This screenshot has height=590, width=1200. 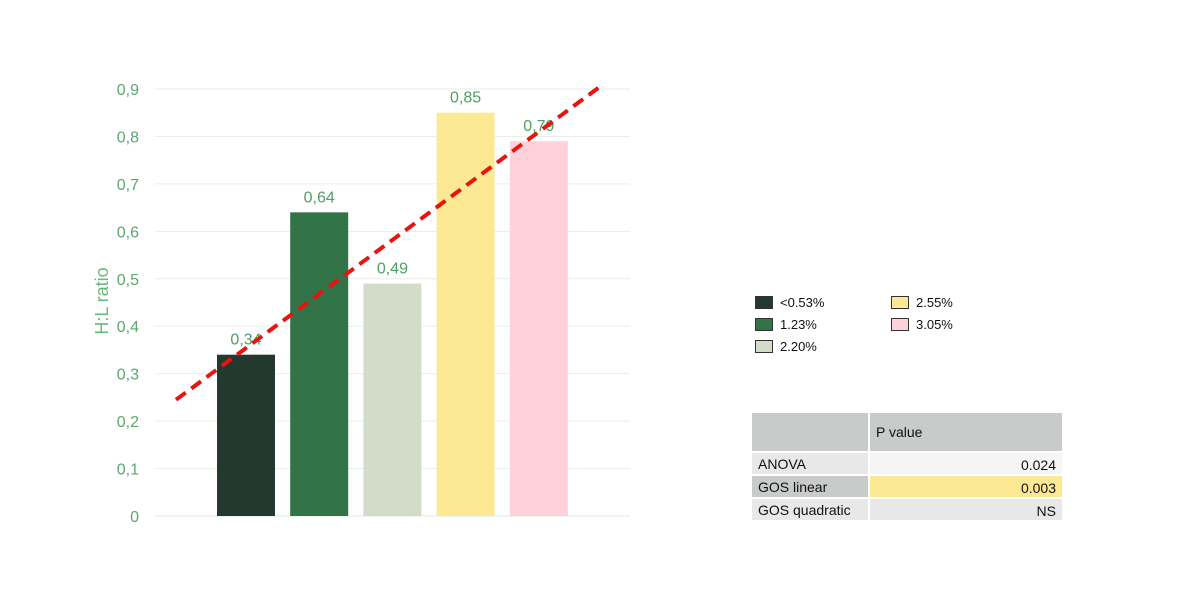 I want to click on y-axis-ticks: 0 0,1 0,2 0,3 0,4 0,5 0,6 0,7 0,8 0,9, so click(x=128, y=304).